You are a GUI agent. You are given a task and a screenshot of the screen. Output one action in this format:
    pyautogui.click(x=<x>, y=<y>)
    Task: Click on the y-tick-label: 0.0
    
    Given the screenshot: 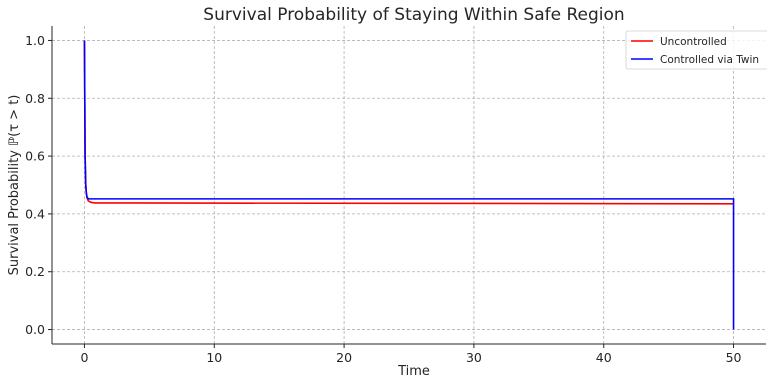 What is the action you would take?
    pyautogui.click(x=35, y=329)
    